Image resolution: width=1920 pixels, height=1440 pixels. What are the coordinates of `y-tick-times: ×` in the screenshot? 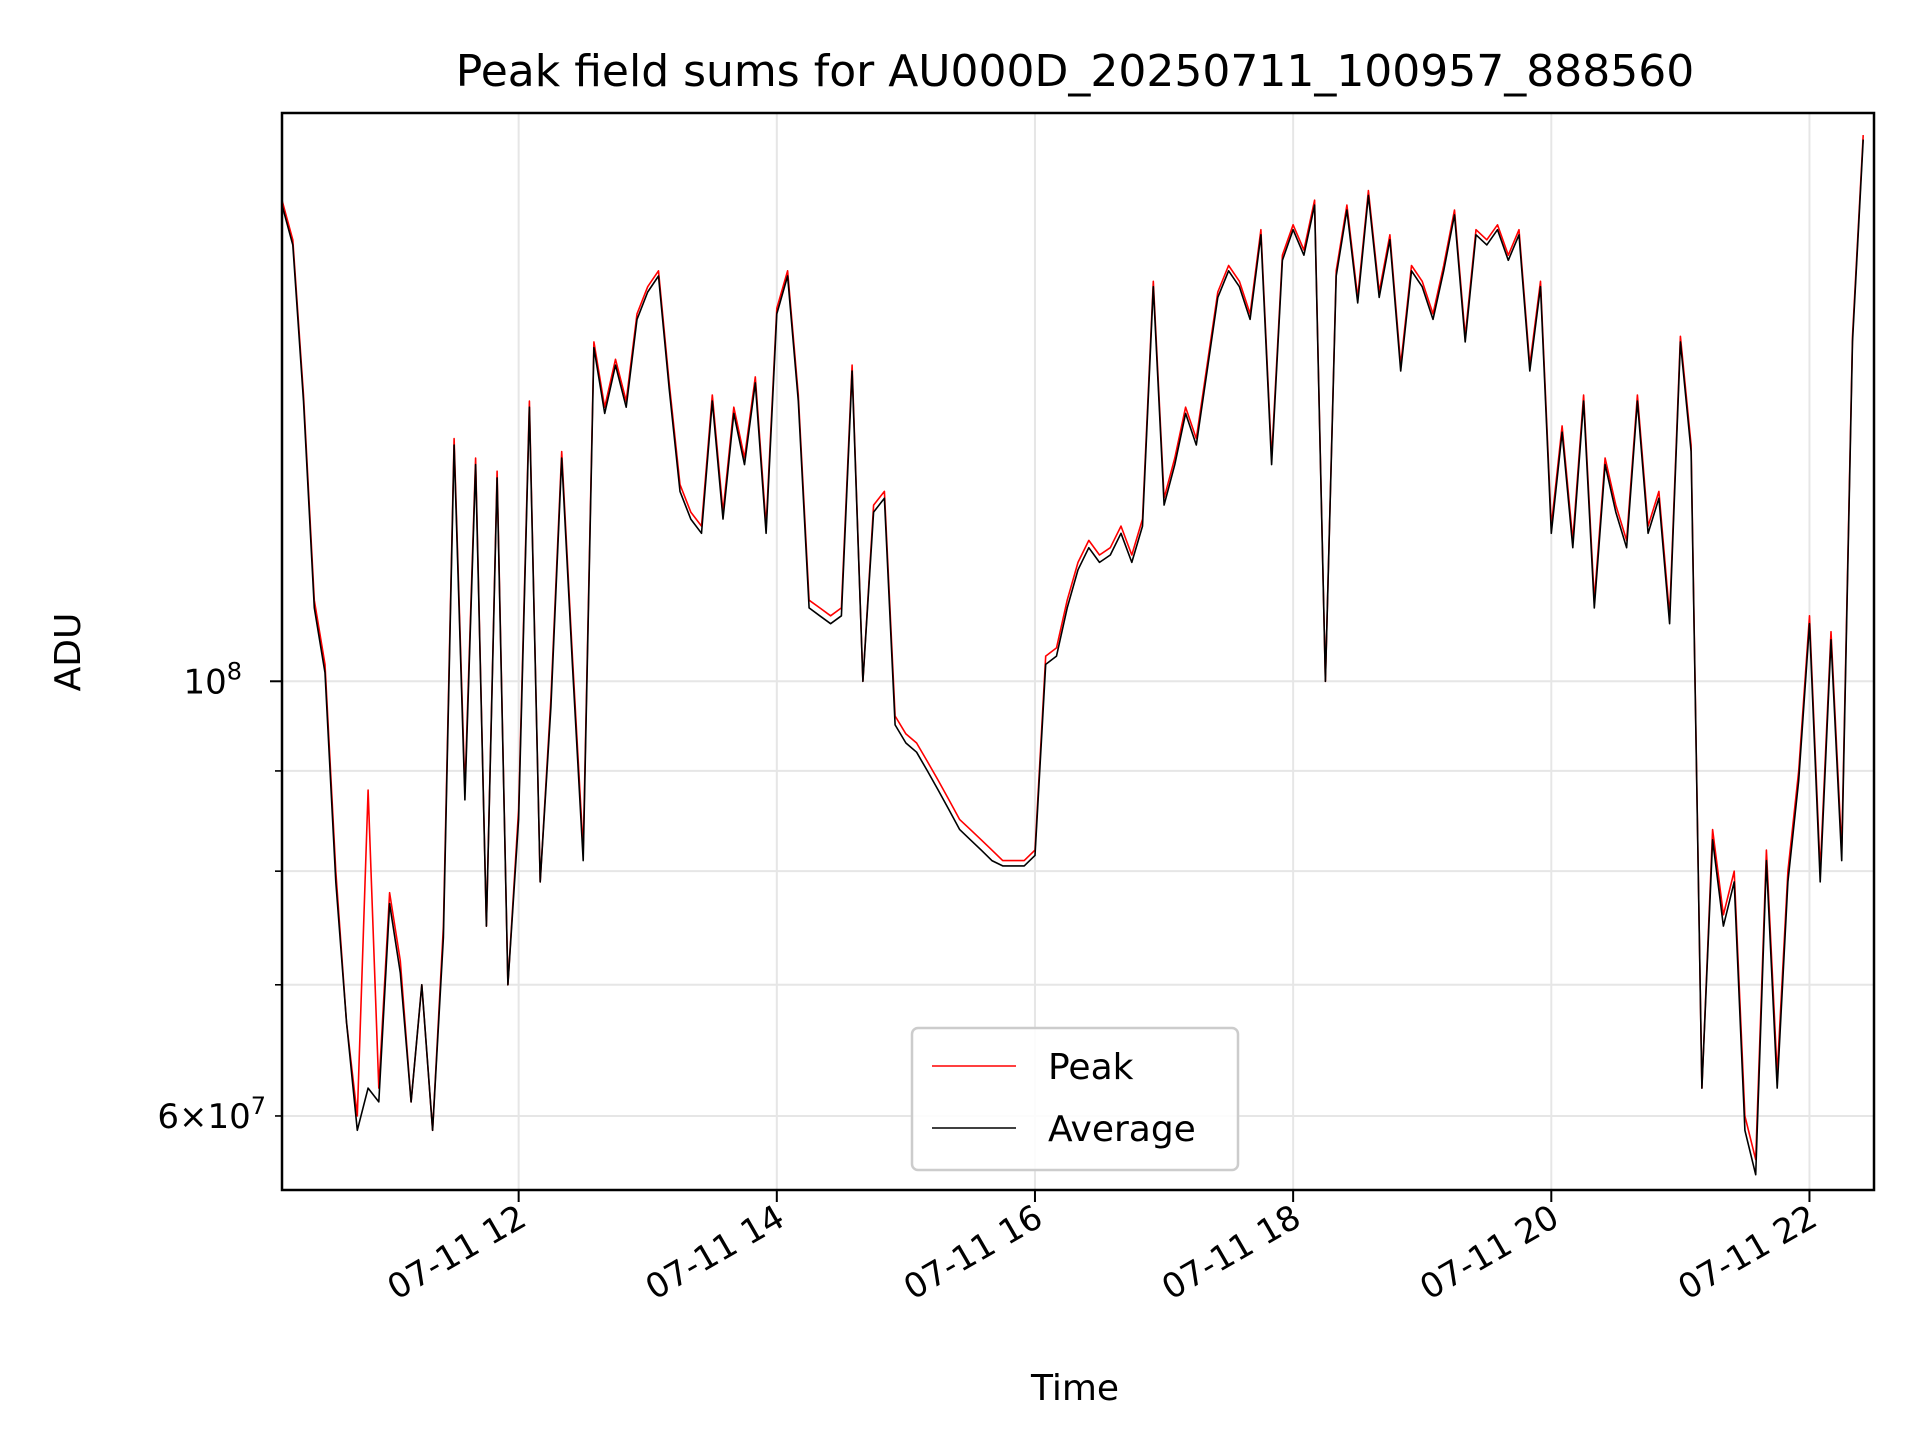 It's located at (193, 1117).